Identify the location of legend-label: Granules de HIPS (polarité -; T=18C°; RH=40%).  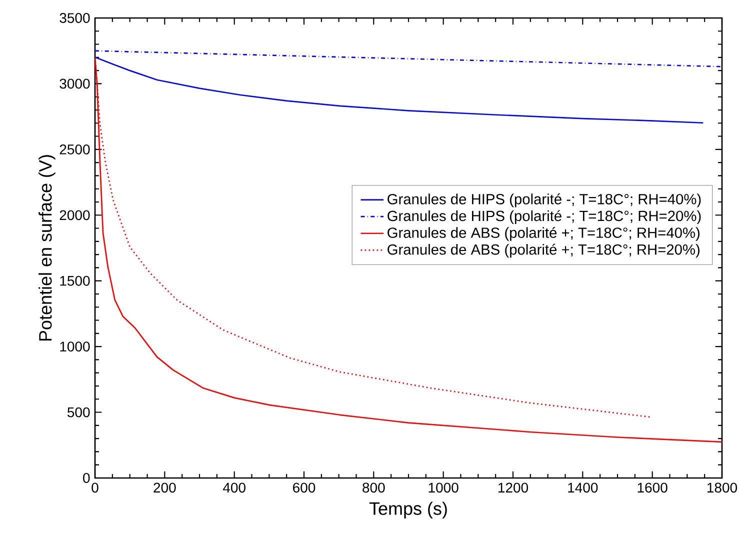
(544, 200).